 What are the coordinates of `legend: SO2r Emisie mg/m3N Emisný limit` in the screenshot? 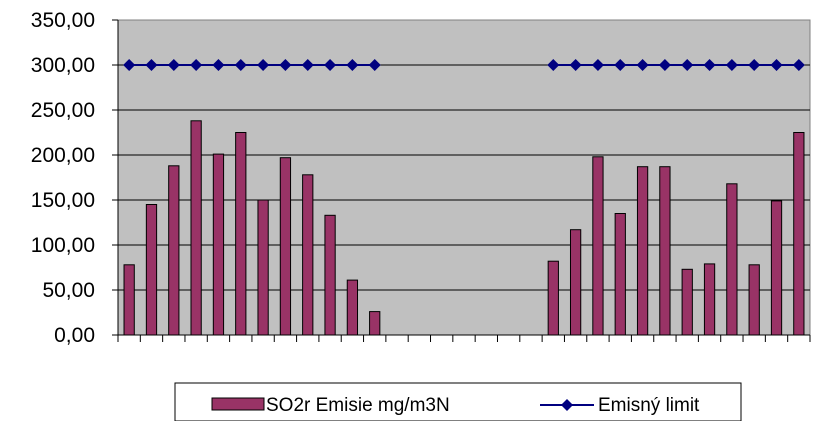 It's located at (458, 401).